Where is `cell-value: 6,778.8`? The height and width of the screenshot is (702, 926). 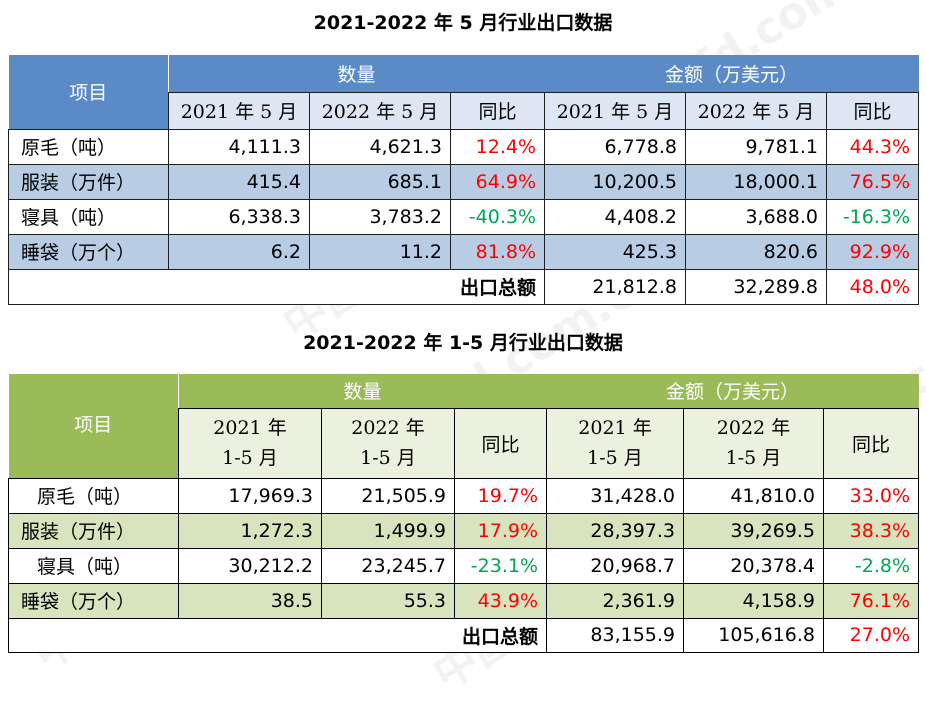
cell-value: 6,778.8 is located at coordinates (615, 146).